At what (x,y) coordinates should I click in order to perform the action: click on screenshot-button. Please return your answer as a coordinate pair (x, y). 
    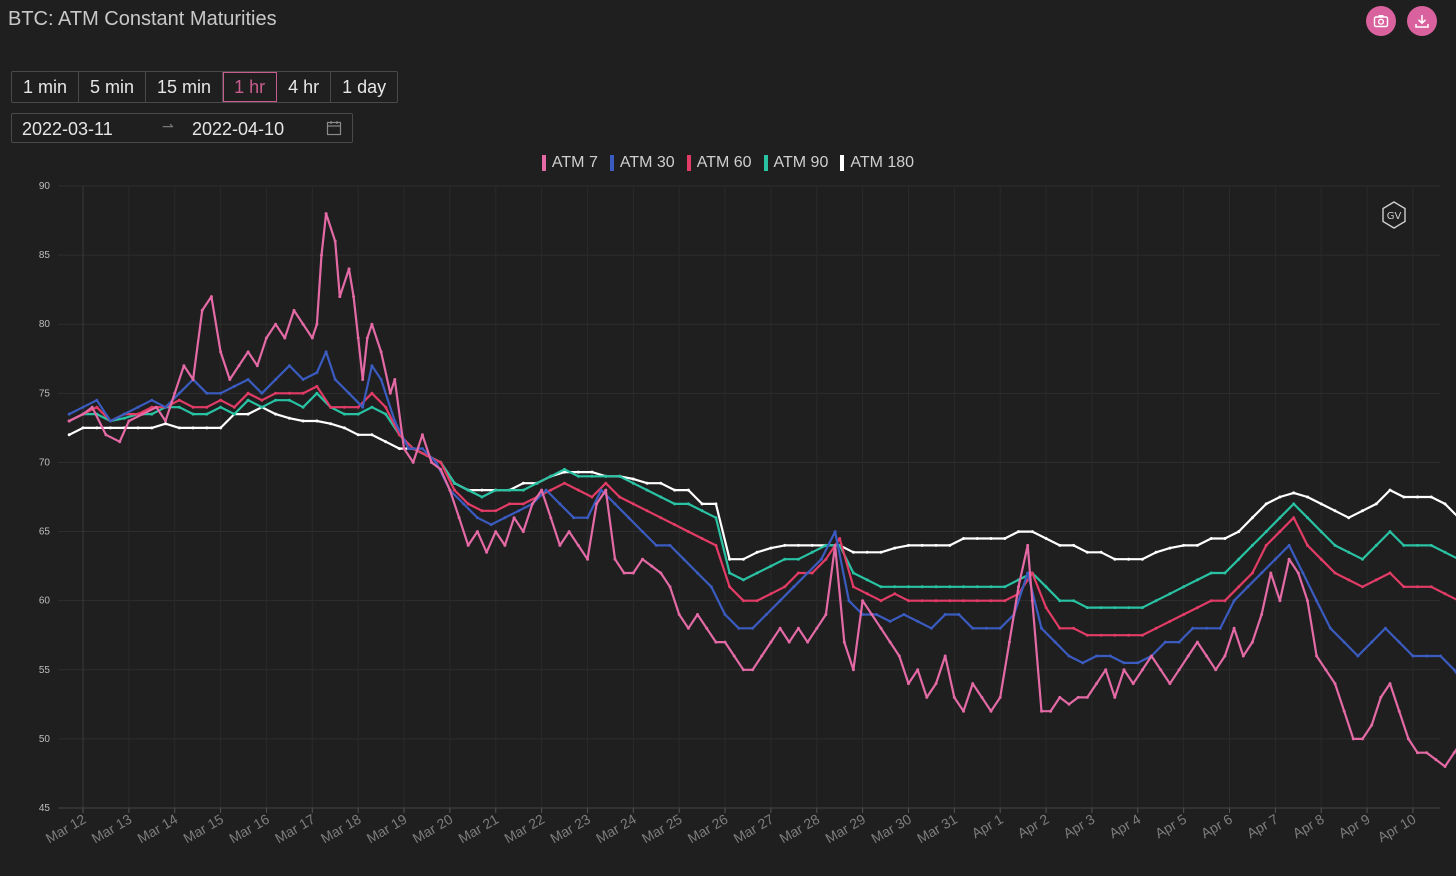
    Looking at the image, I should click on (1381, 21).